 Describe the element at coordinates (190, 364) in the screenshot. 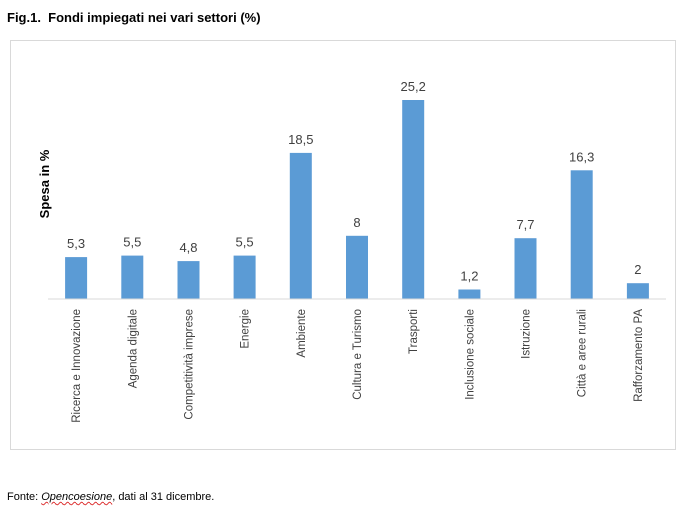

I see `category-label: Competitività imprese` at that location.